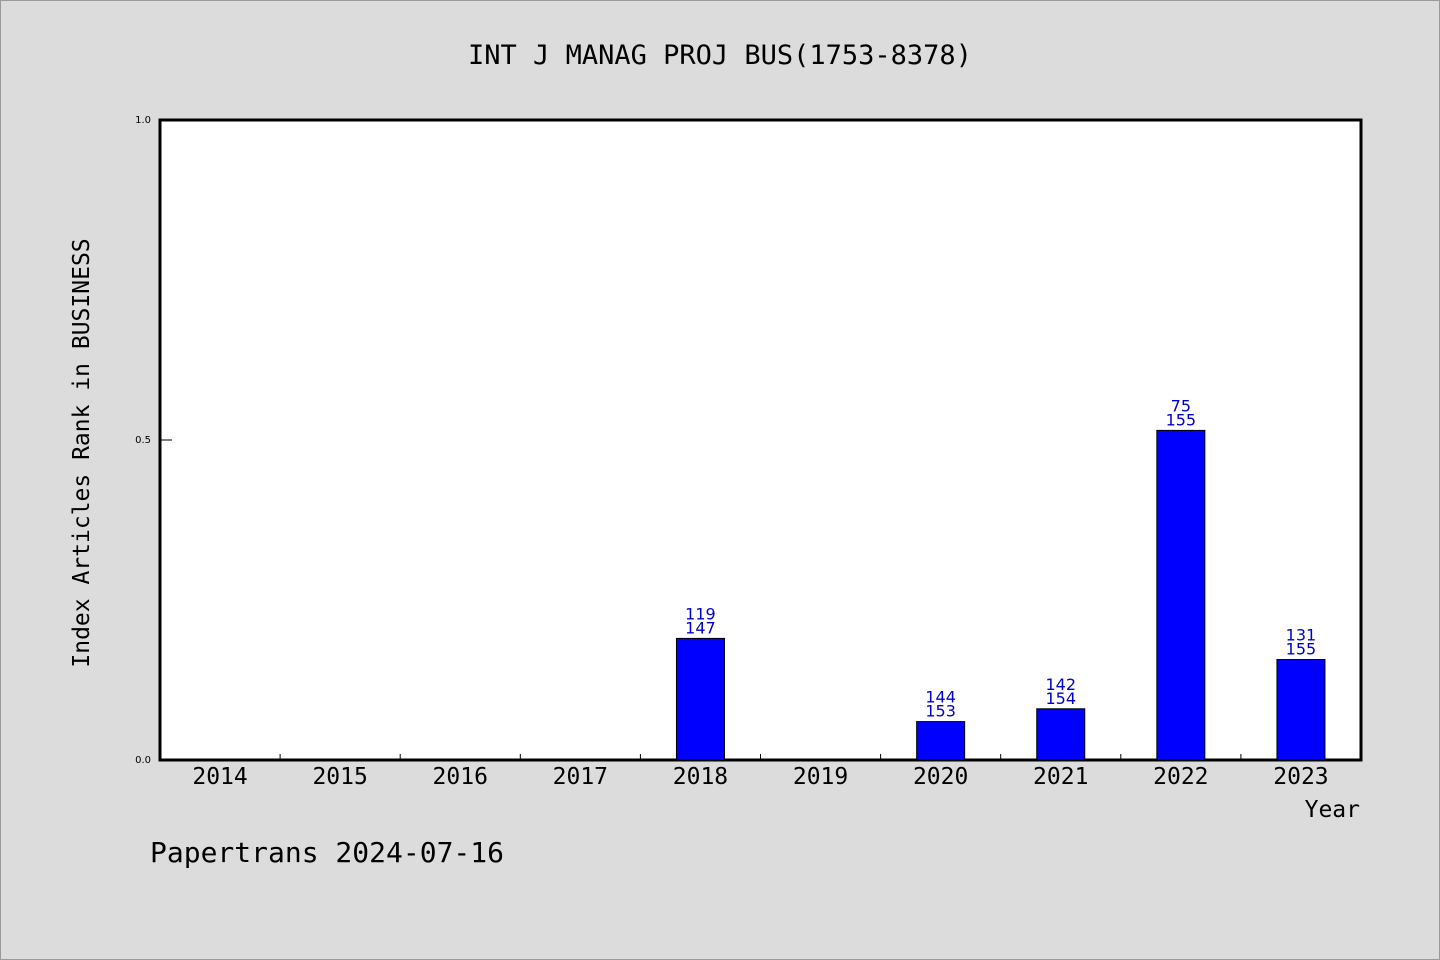 This screenshot has height=960, width=1440. What do you see at coordinates (460, 777) in the screenshot?
I see `x-tick-label: 2016` at bounding box center [460, 777].